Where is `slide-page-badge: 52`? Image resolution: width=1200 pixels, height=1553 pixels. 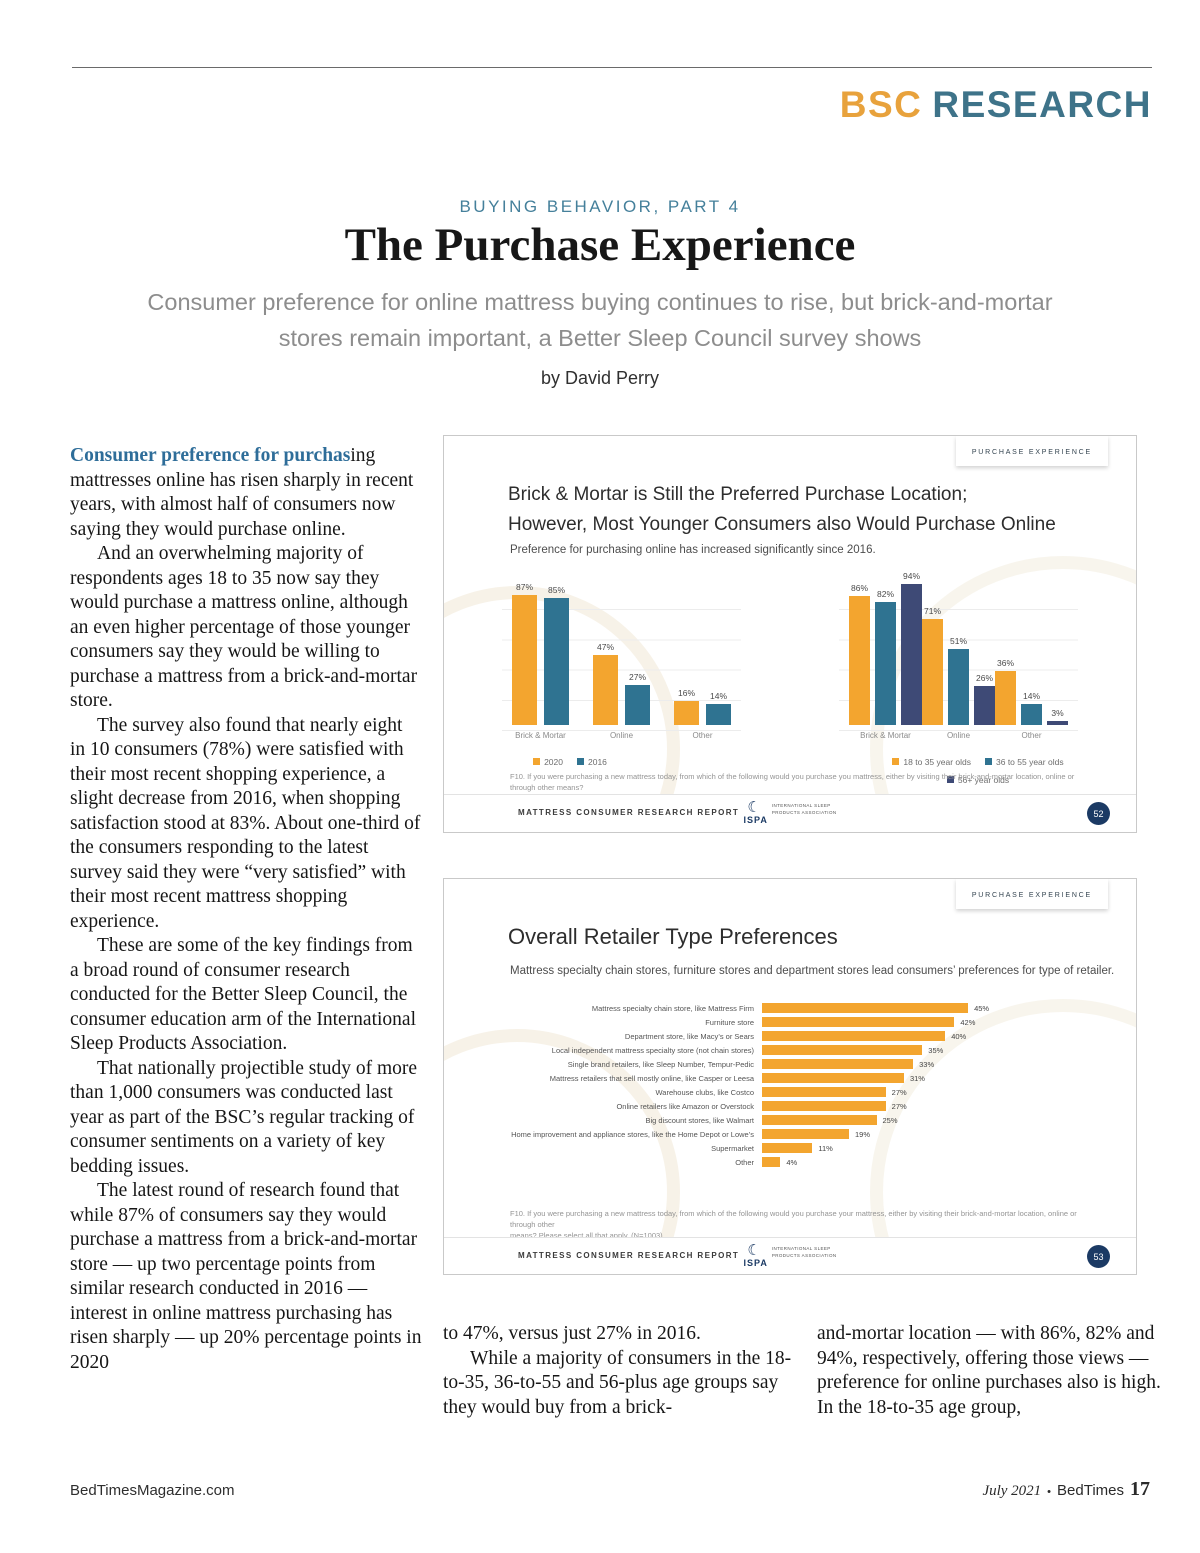 slide-page-badge: 52 is located at coordinates (1098, 813).